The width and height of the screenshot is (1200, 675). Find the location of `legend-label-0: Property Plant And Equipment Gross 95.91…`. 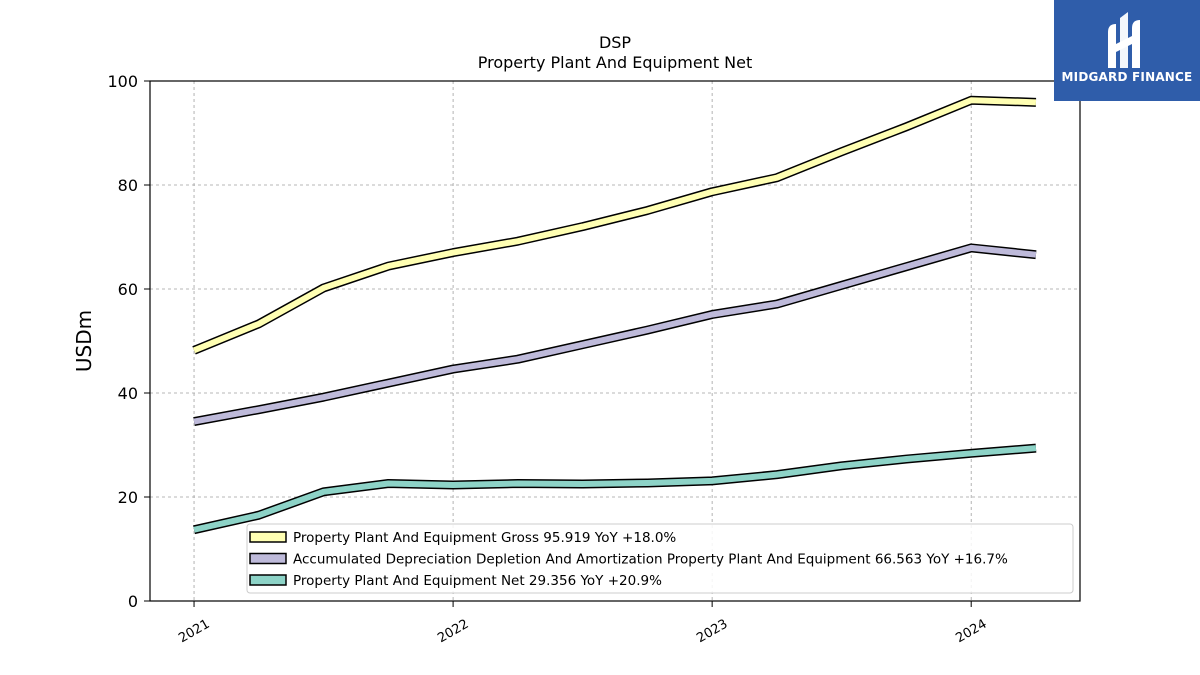

legend-label-0: Property Plant And Equipment Gross 95.91… is located at coordinates (484, 538).